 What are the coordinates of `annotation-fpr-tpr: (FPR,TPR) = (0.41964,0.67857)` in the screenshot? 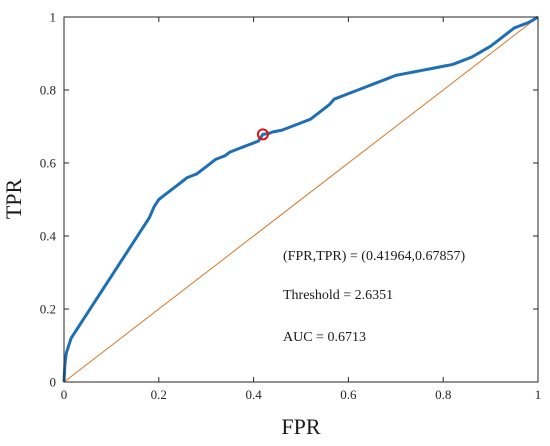 It's located at (374, 256).